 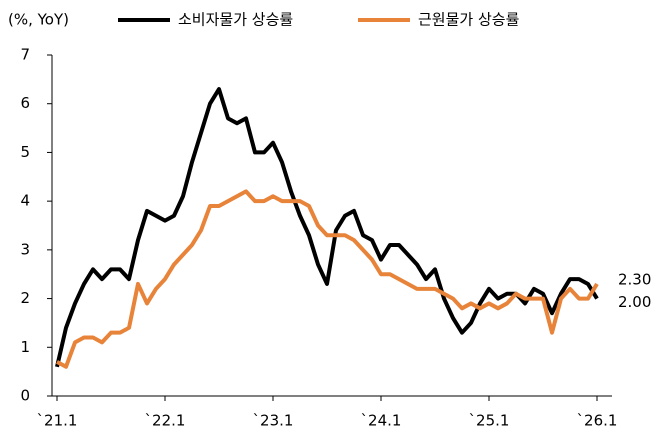 I want to click on data-label: 2.30, so click(x=634, y=279).